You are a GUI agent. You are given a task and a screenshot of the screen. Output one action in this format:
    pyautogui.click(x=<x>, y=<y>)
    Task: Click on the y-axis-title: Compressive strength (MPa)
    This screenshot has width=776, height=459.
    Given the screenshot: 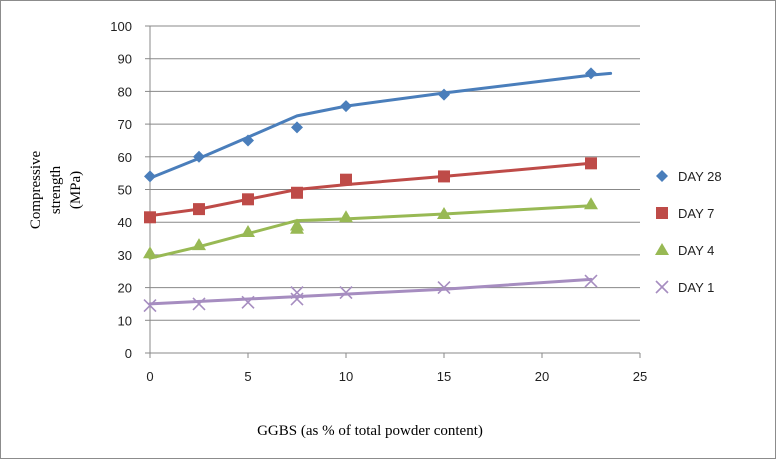 What is the action you would take?
    pyautogui.click(x=56, y=189)
    